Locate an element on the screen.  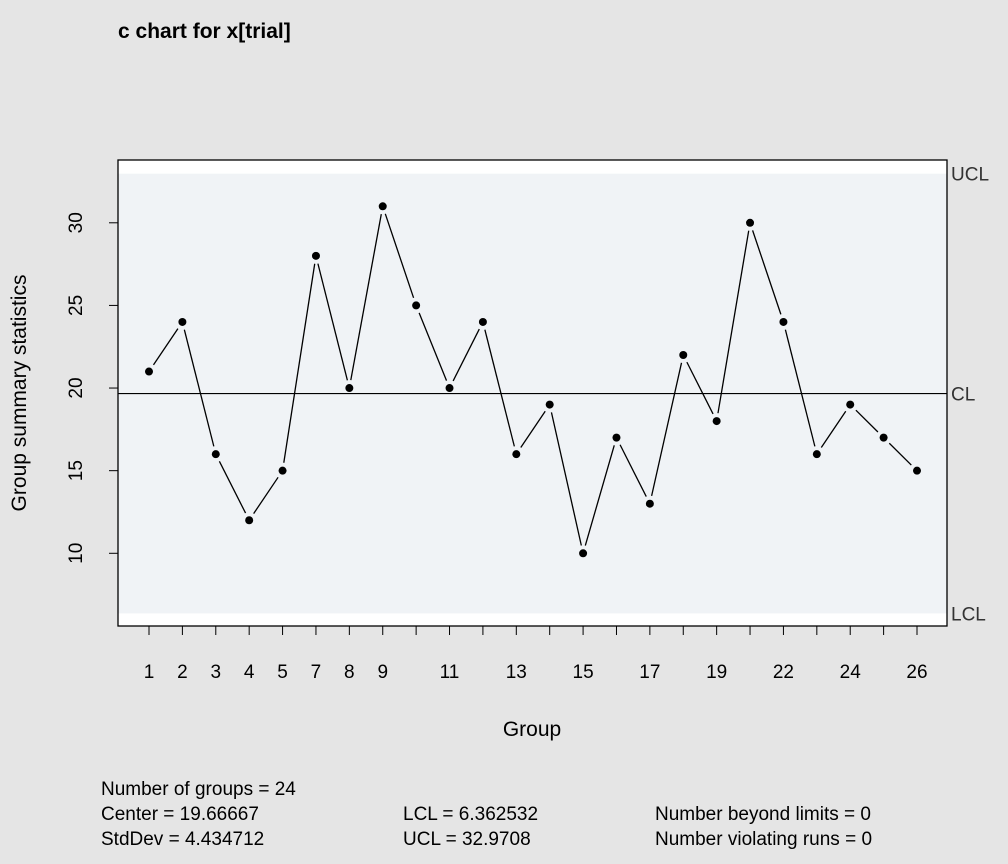
stats-groups: Number of groups = 24 is located at coordinates (198, 789).